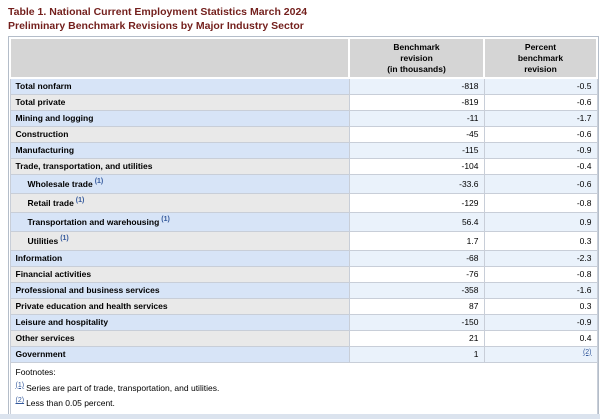 Image resolution: width=600 pixels, height=419 pixels. Describe the element at coordinates (540, 86) in the screenshot. I see `percent-cell: -0.5` at that location.